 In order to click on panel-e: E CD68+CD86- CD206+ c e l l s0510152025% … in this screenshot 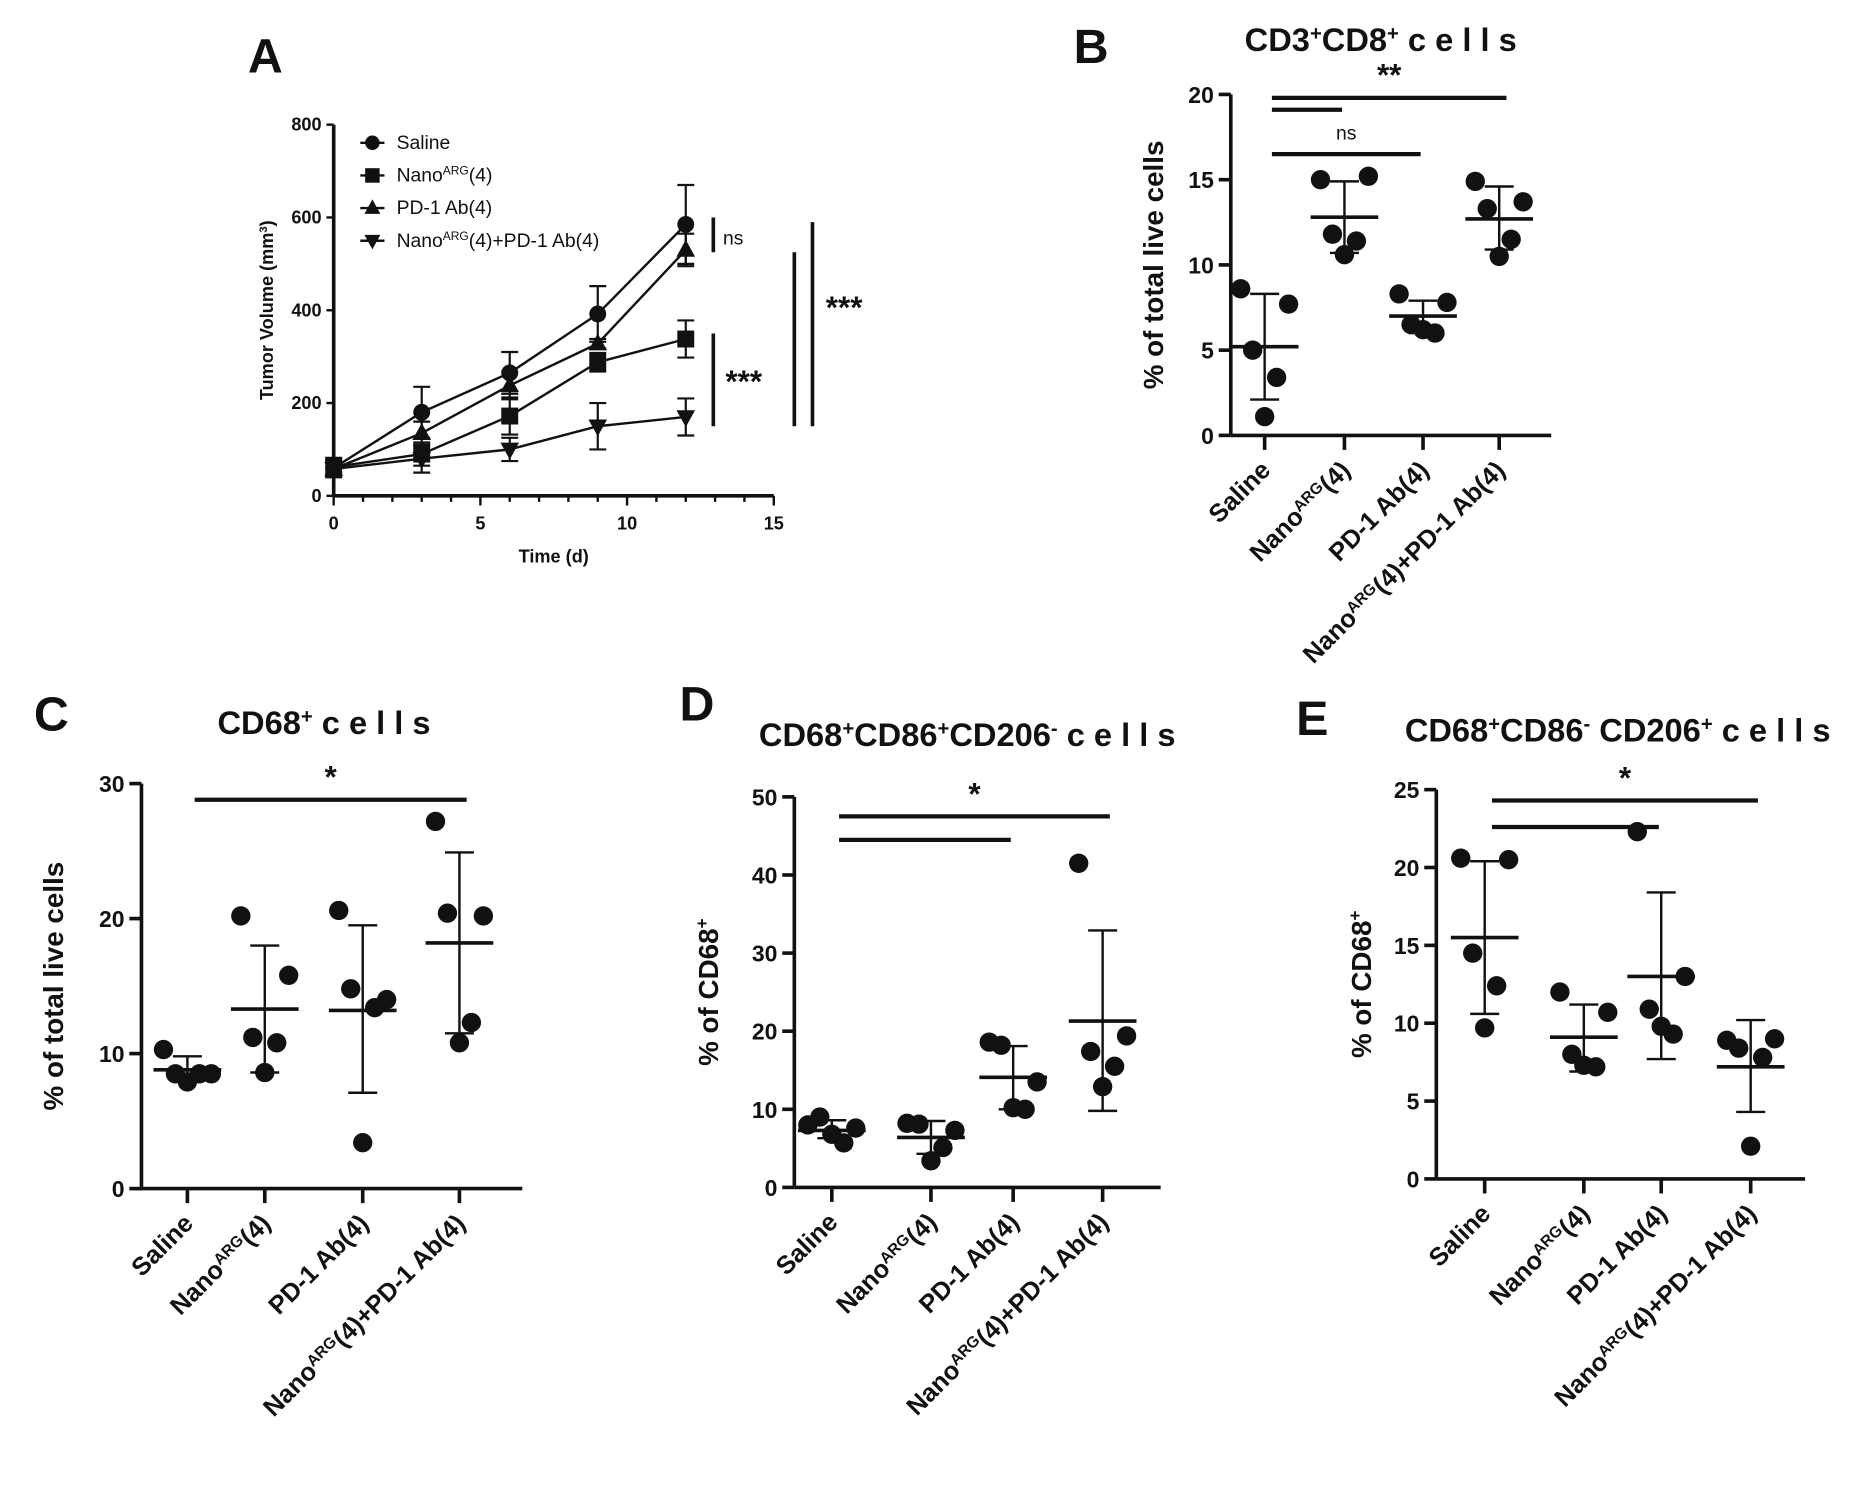, I will do `click(1563, 1052)`.